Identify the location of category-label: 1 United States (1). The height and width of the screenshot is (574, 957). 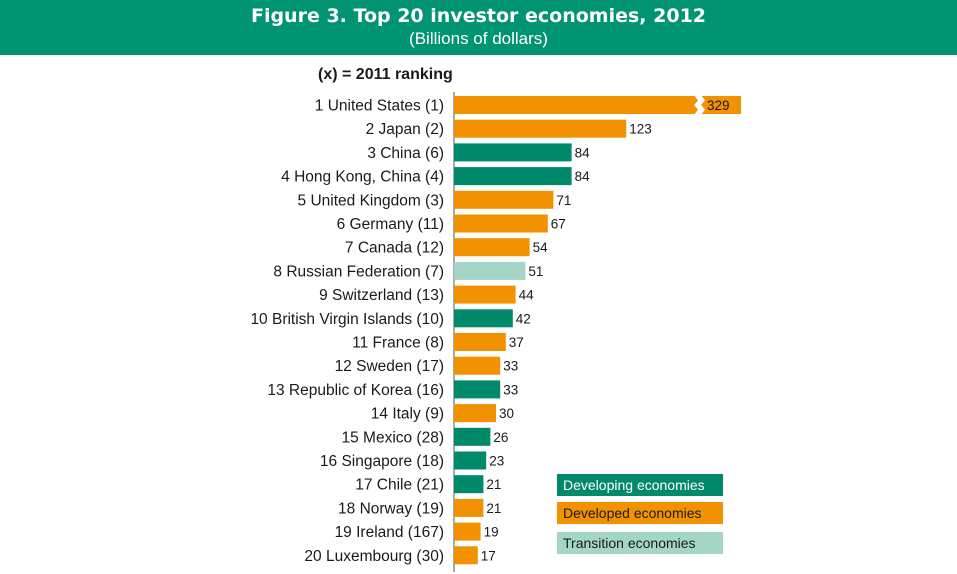
(379, 106).